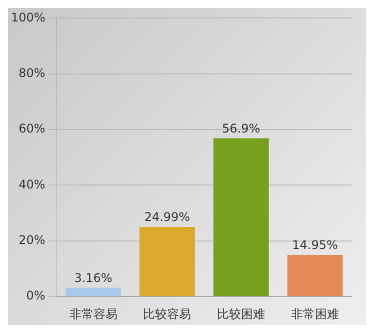  I want to click on y-tick-label: 60%, so click(32, 129).